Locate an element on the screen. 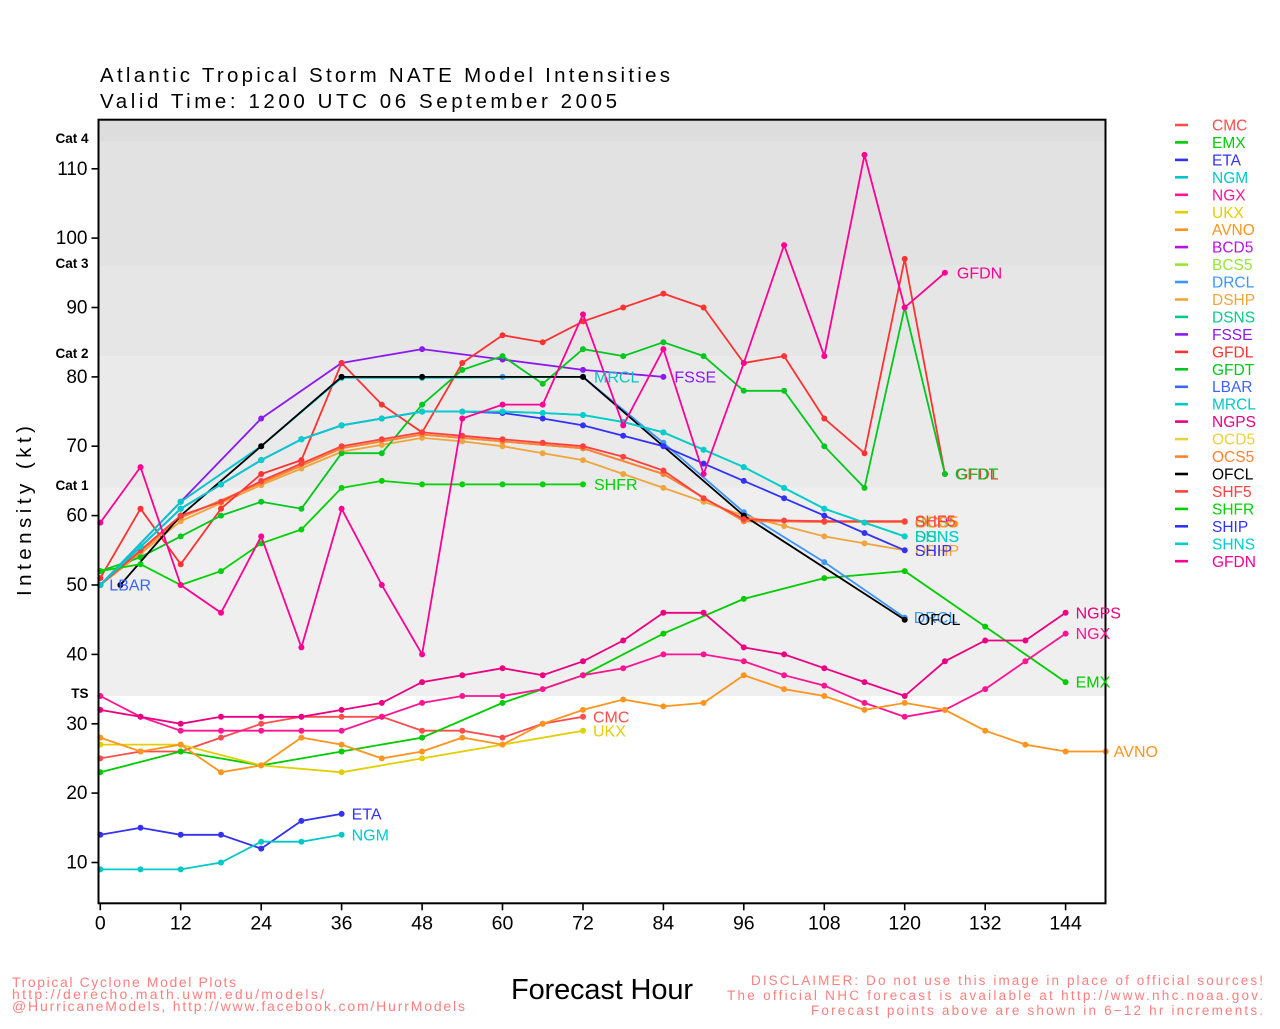 This screenshot has height=1029, width=1280. svg-text: 96 is located at coordinates (744, 923).